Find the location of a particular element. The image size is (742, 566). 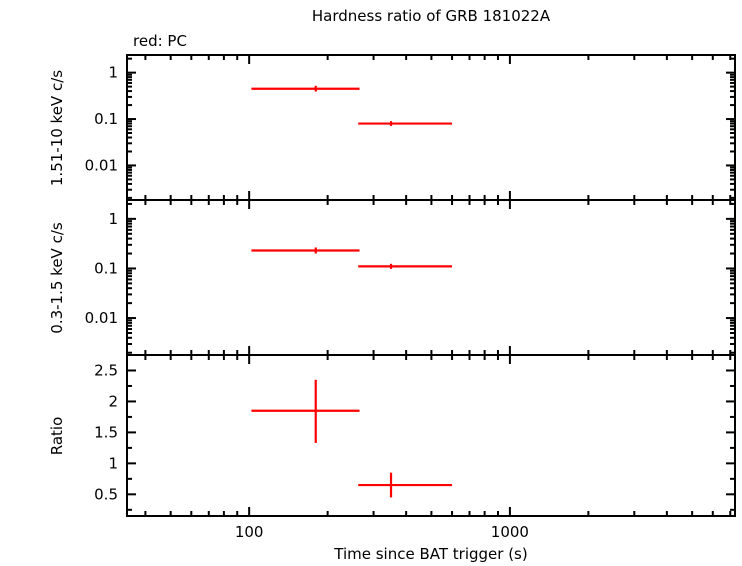

y-axis-label-soft: 0.3-1.5 keV c/s is located at coordinates (57, 278).